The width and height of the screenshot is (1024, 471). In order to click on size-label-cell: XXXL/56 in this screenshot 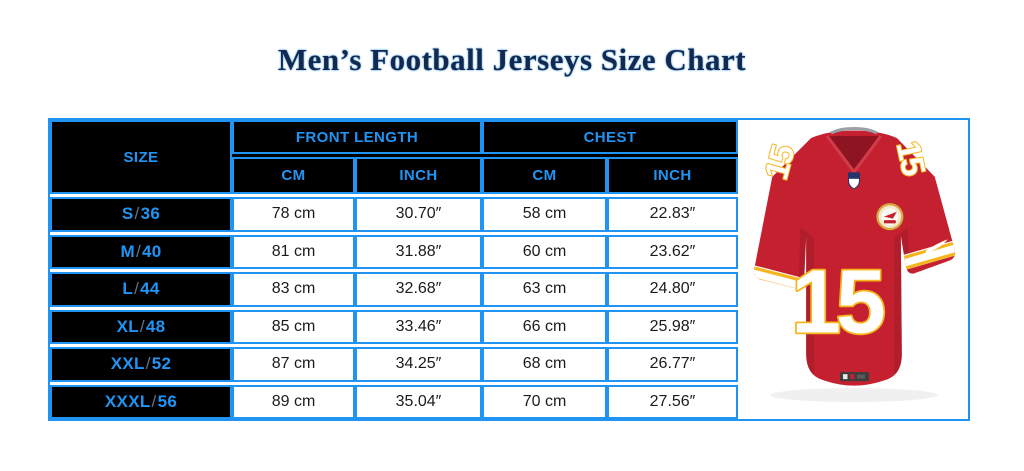, I will do `click(141, 401)`.